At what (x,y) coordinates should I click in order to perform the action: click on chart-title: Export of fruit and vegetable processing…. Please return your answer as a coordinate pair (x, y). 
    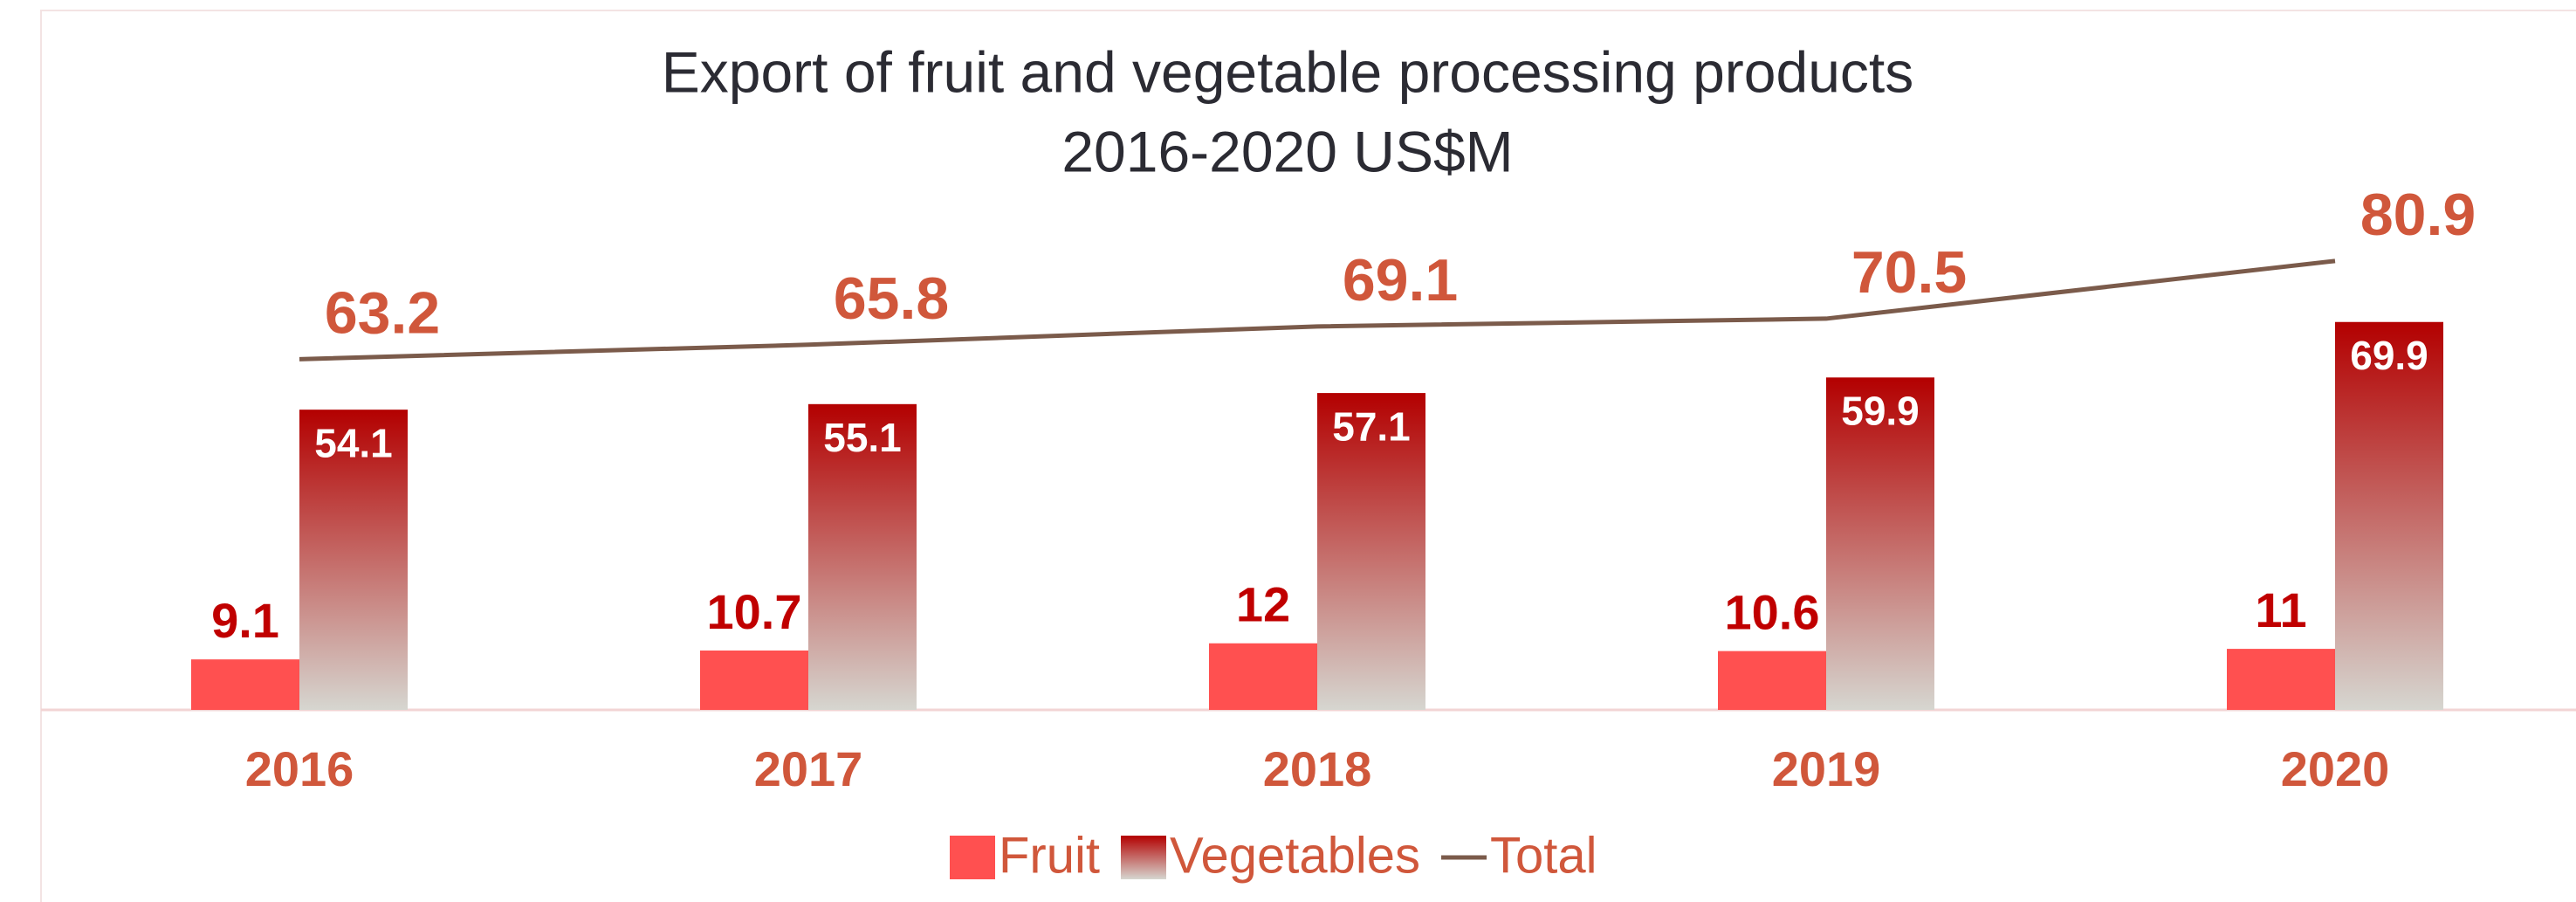
    Looking at the image, I should click on (1288, 71).